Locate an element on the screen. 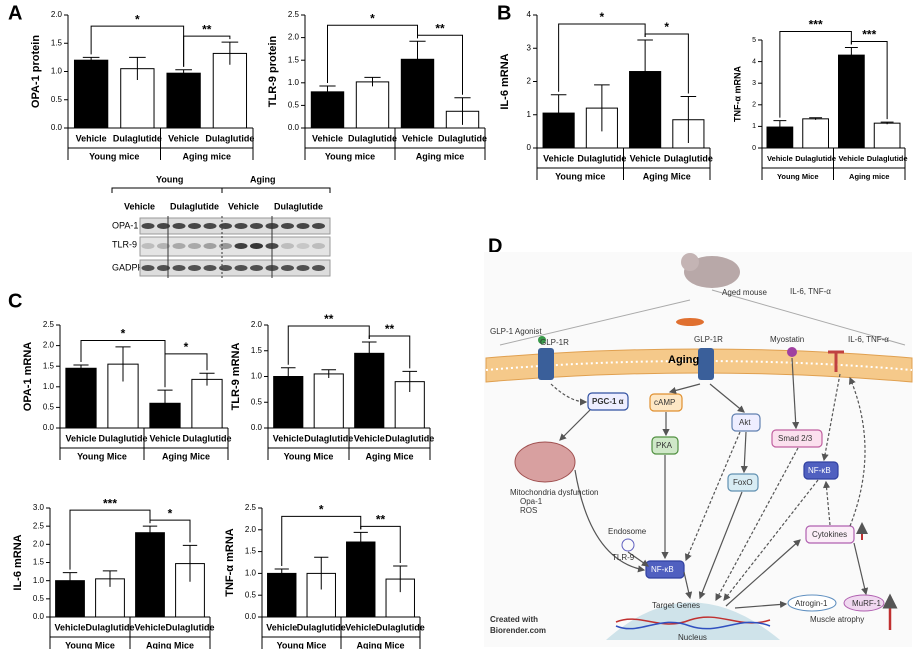 This screenshot has height=649, width=915. diagram-label: Aging is located at coordinates (683, 360).